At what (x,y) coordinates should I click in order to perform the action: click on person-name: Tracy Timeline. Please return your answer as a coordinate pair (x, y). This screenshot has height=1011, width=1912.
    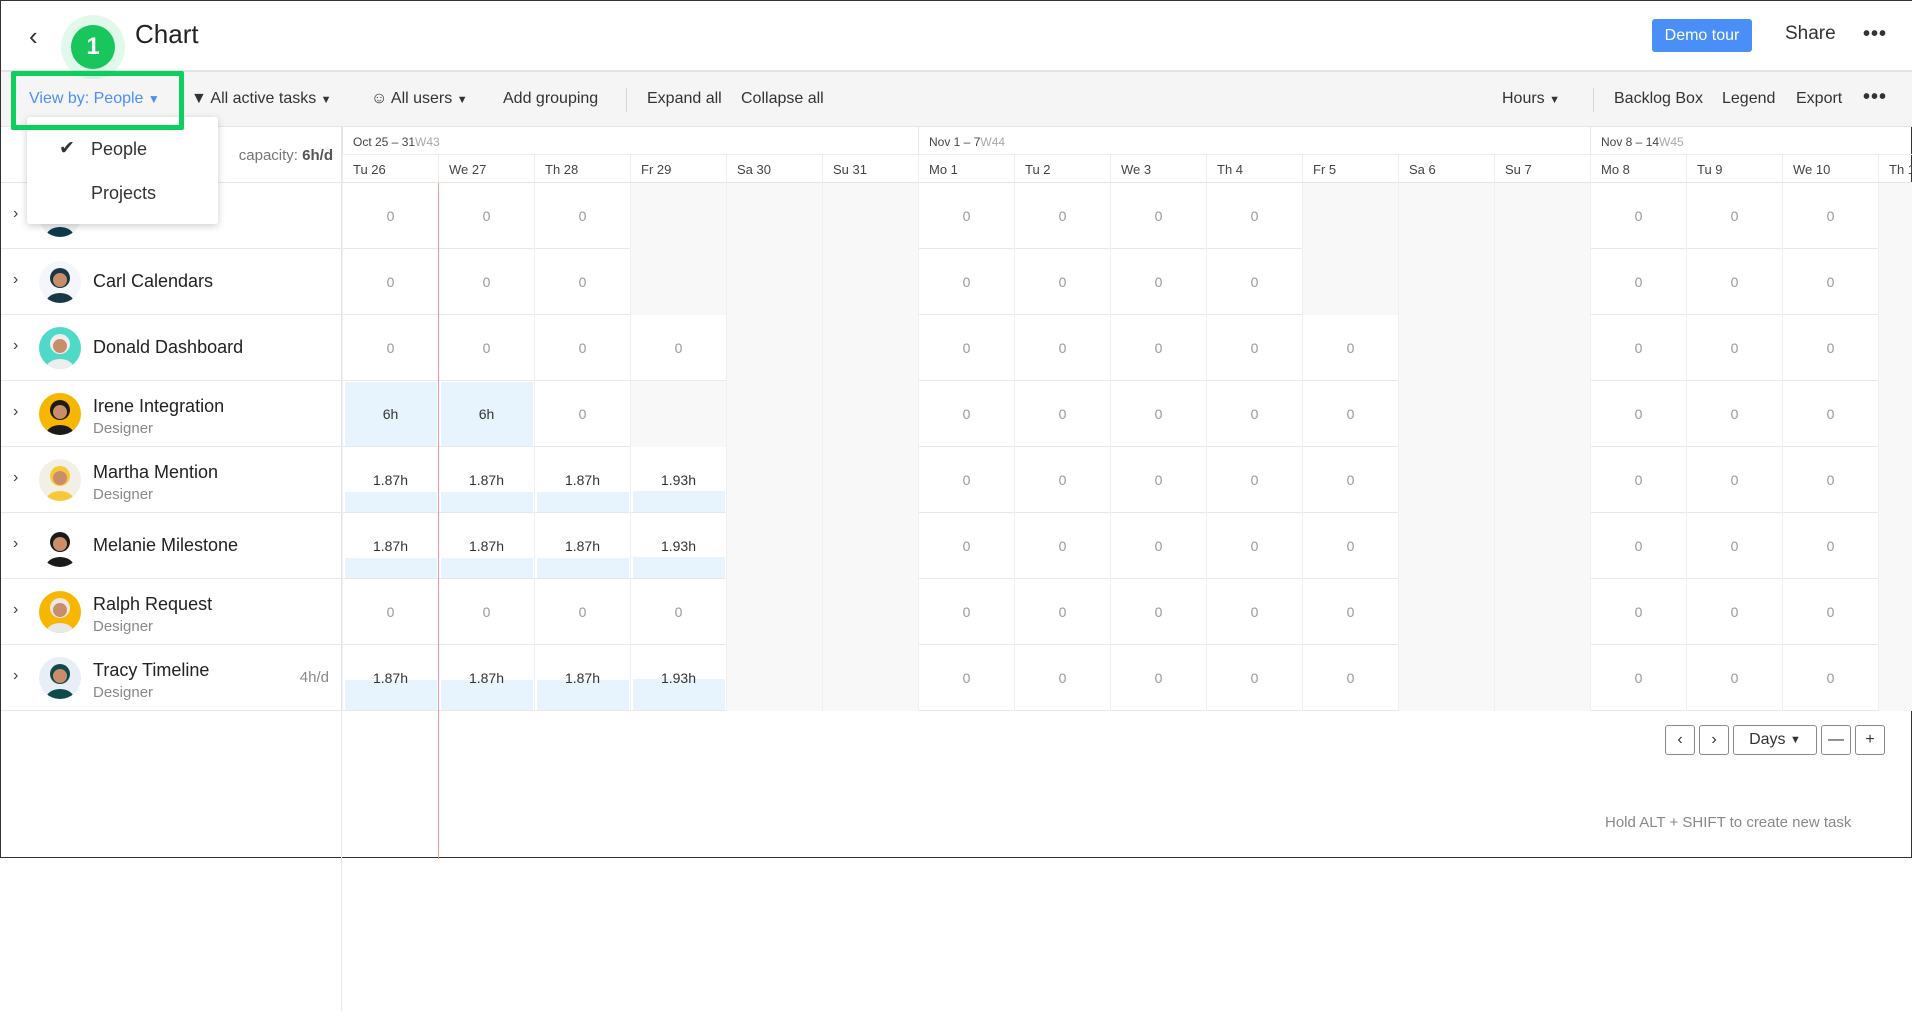
    Looking at the image, I should click on (151, 670).